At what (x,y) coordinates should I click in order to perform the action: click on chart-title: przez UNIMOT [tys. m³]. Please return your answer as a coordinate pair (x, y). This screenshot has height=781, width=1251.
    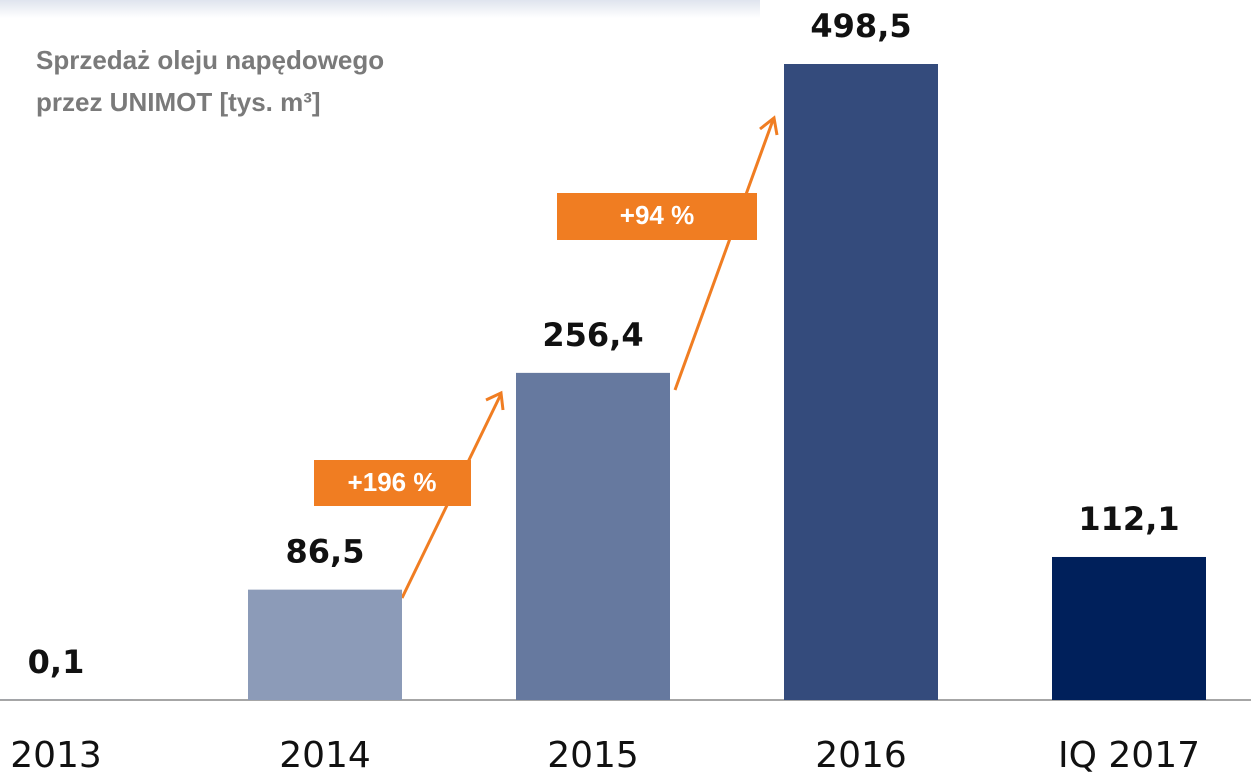
    Looking at the image, I should click on (178, 102).